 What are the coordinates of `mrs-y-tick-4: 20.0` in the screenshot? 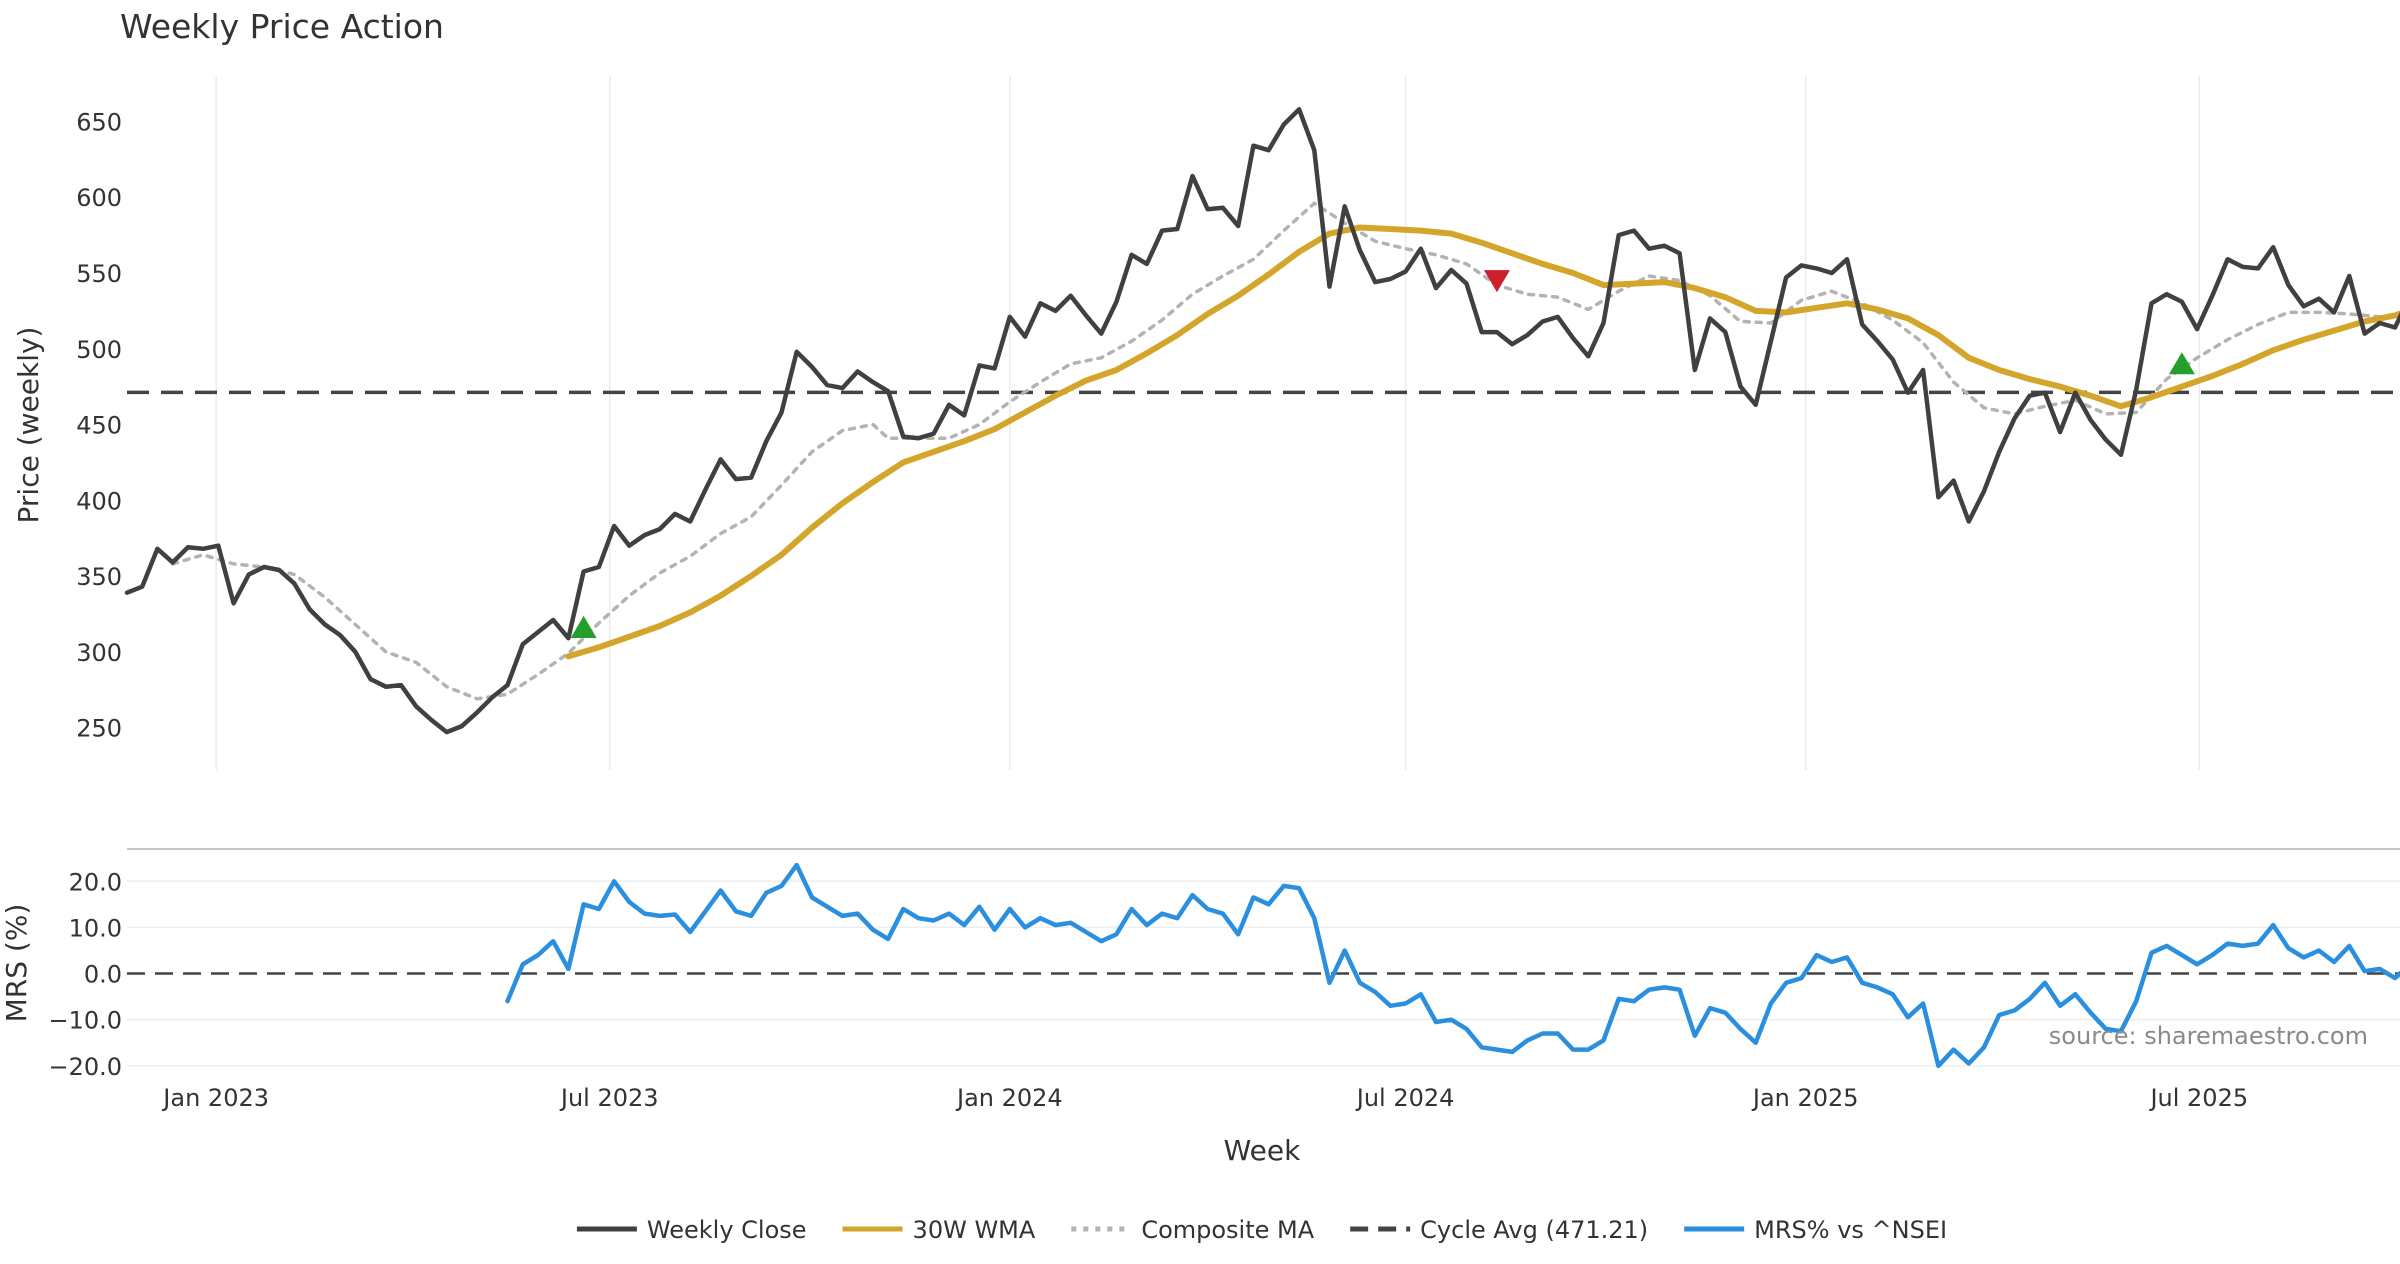 It's located at (95, 882).